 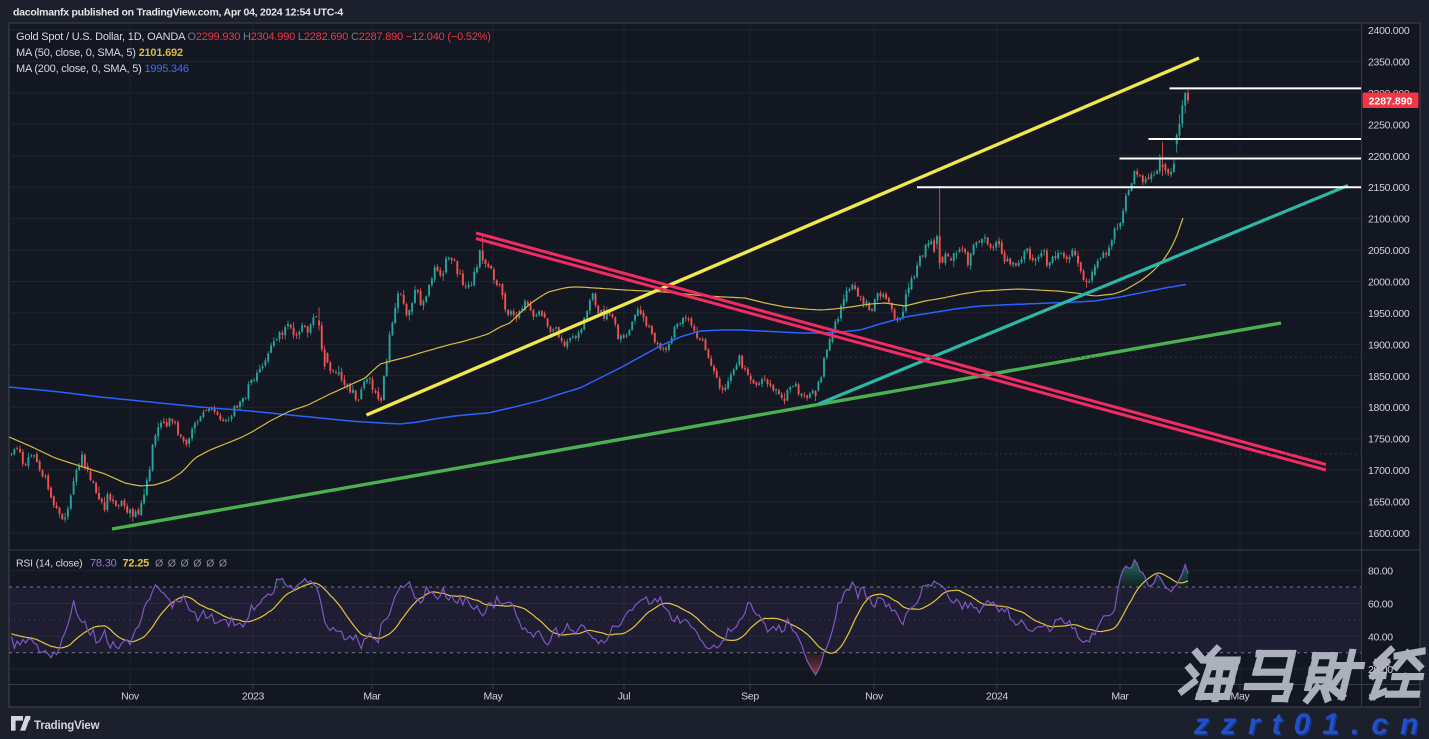 I want to click on svg-text: 2350.000, so click(x=1389, y=62).